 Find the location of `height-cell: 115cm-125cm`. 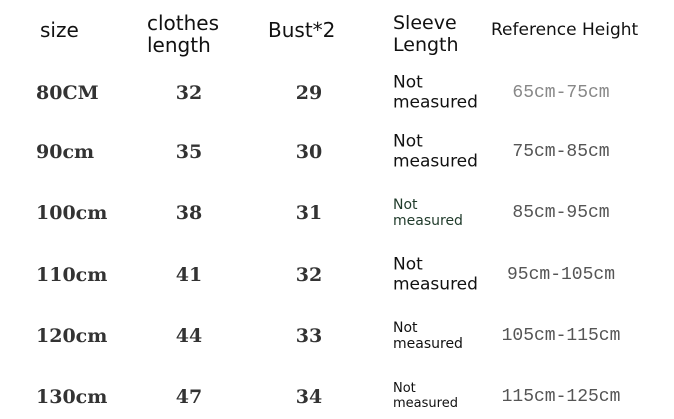

height-cell: 115cm-125cm is located at coordinates (561, 397).